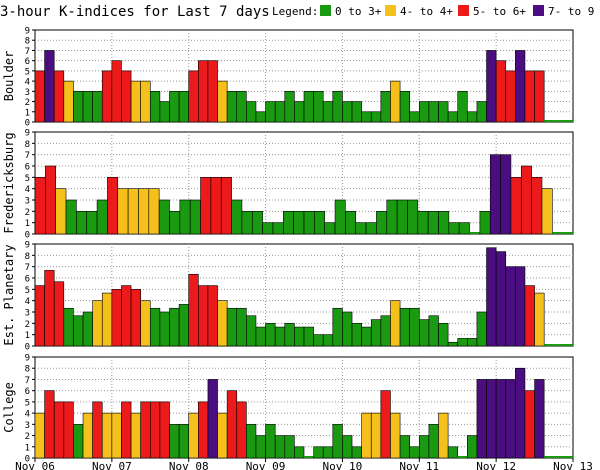 This screenshot has height=470, width=600. I want to click on x-tick-label: Nov 12, so click(496, 465).